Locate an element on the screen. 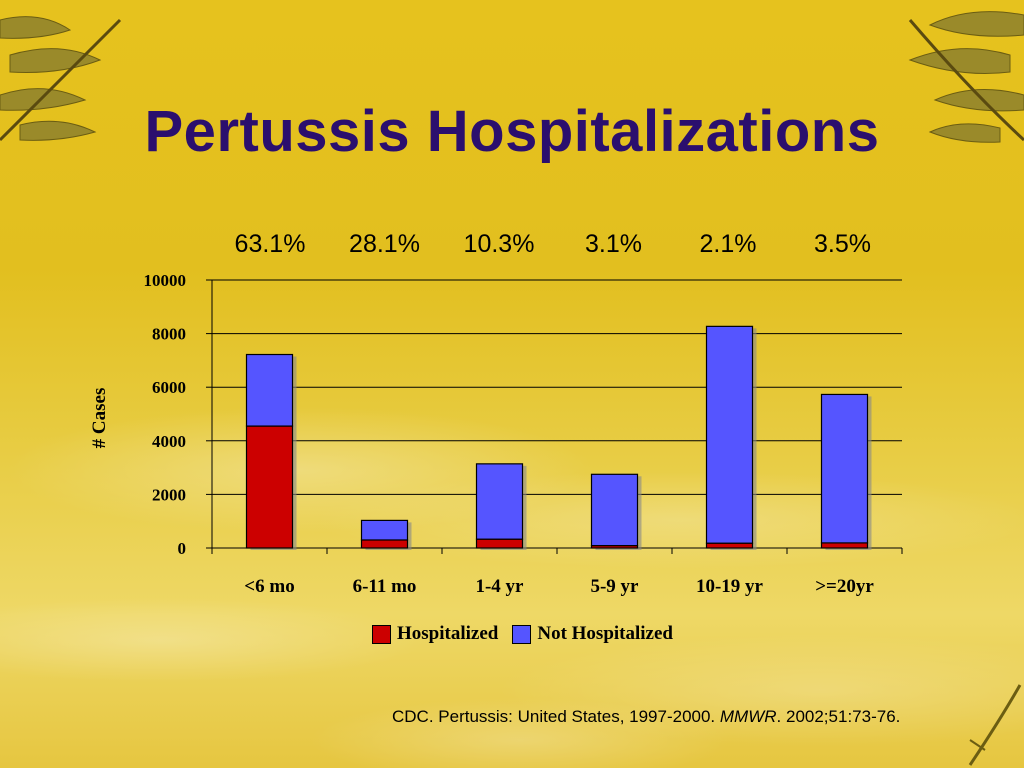  legend-item-not-hospitalized: Not Hospitalized is located at coordinates (592, 634).